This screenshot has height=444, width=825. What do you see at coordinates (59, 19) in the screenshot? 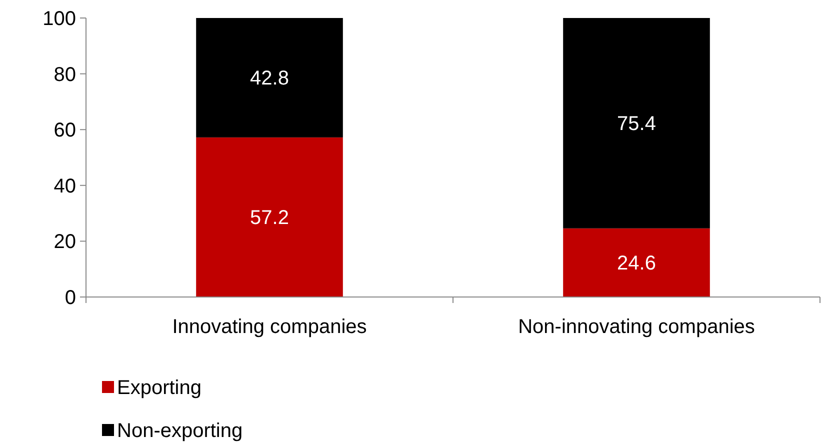
I see `y-tick-label: 100` at bounding box center [59, 19].